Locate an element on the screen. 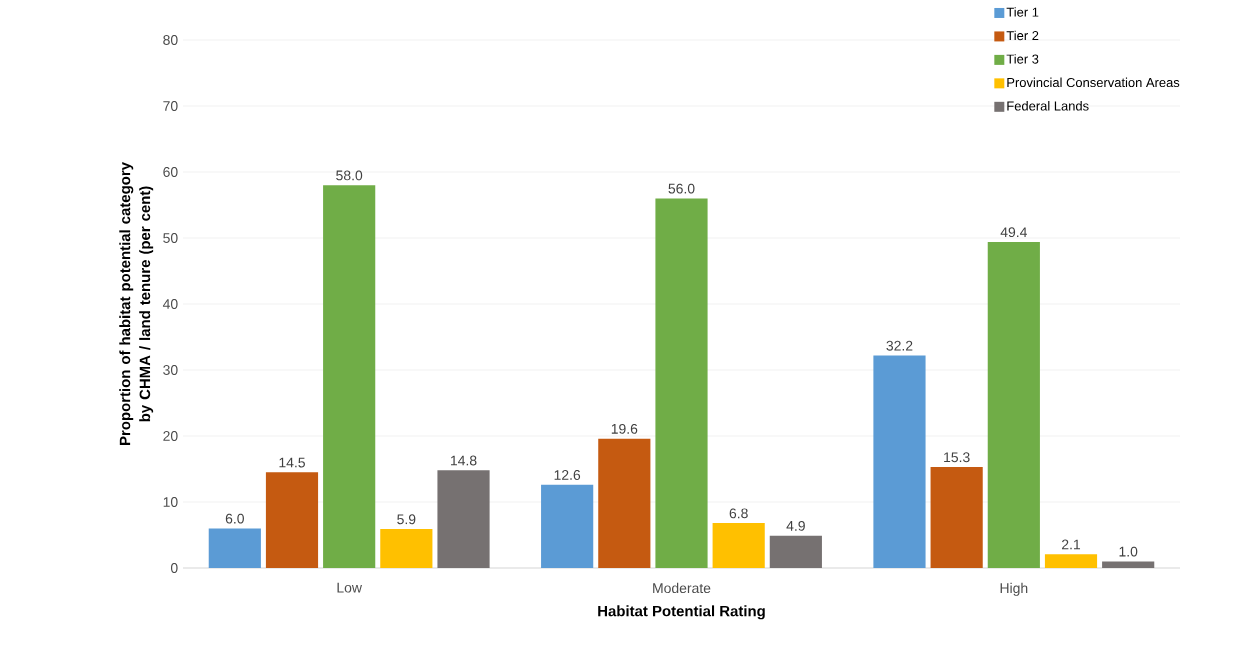 The height and width of the screenshot is (664, 1253). data-label: 15.3 is located at coordinates (957, 457).